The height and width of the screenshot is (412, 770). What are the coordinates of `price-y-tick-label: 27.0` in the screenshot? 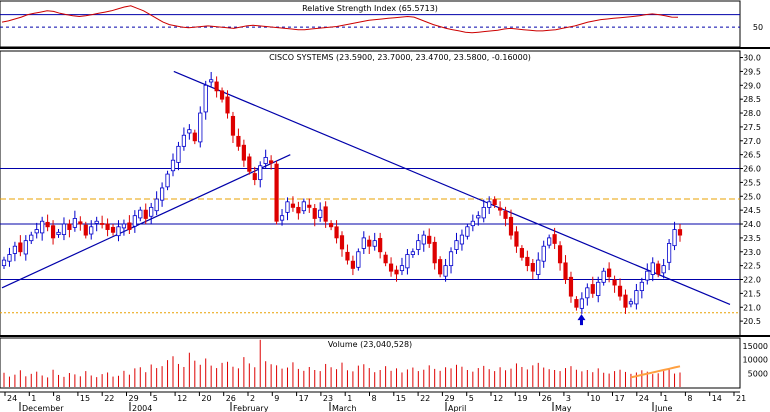 It's located at (752, 141).